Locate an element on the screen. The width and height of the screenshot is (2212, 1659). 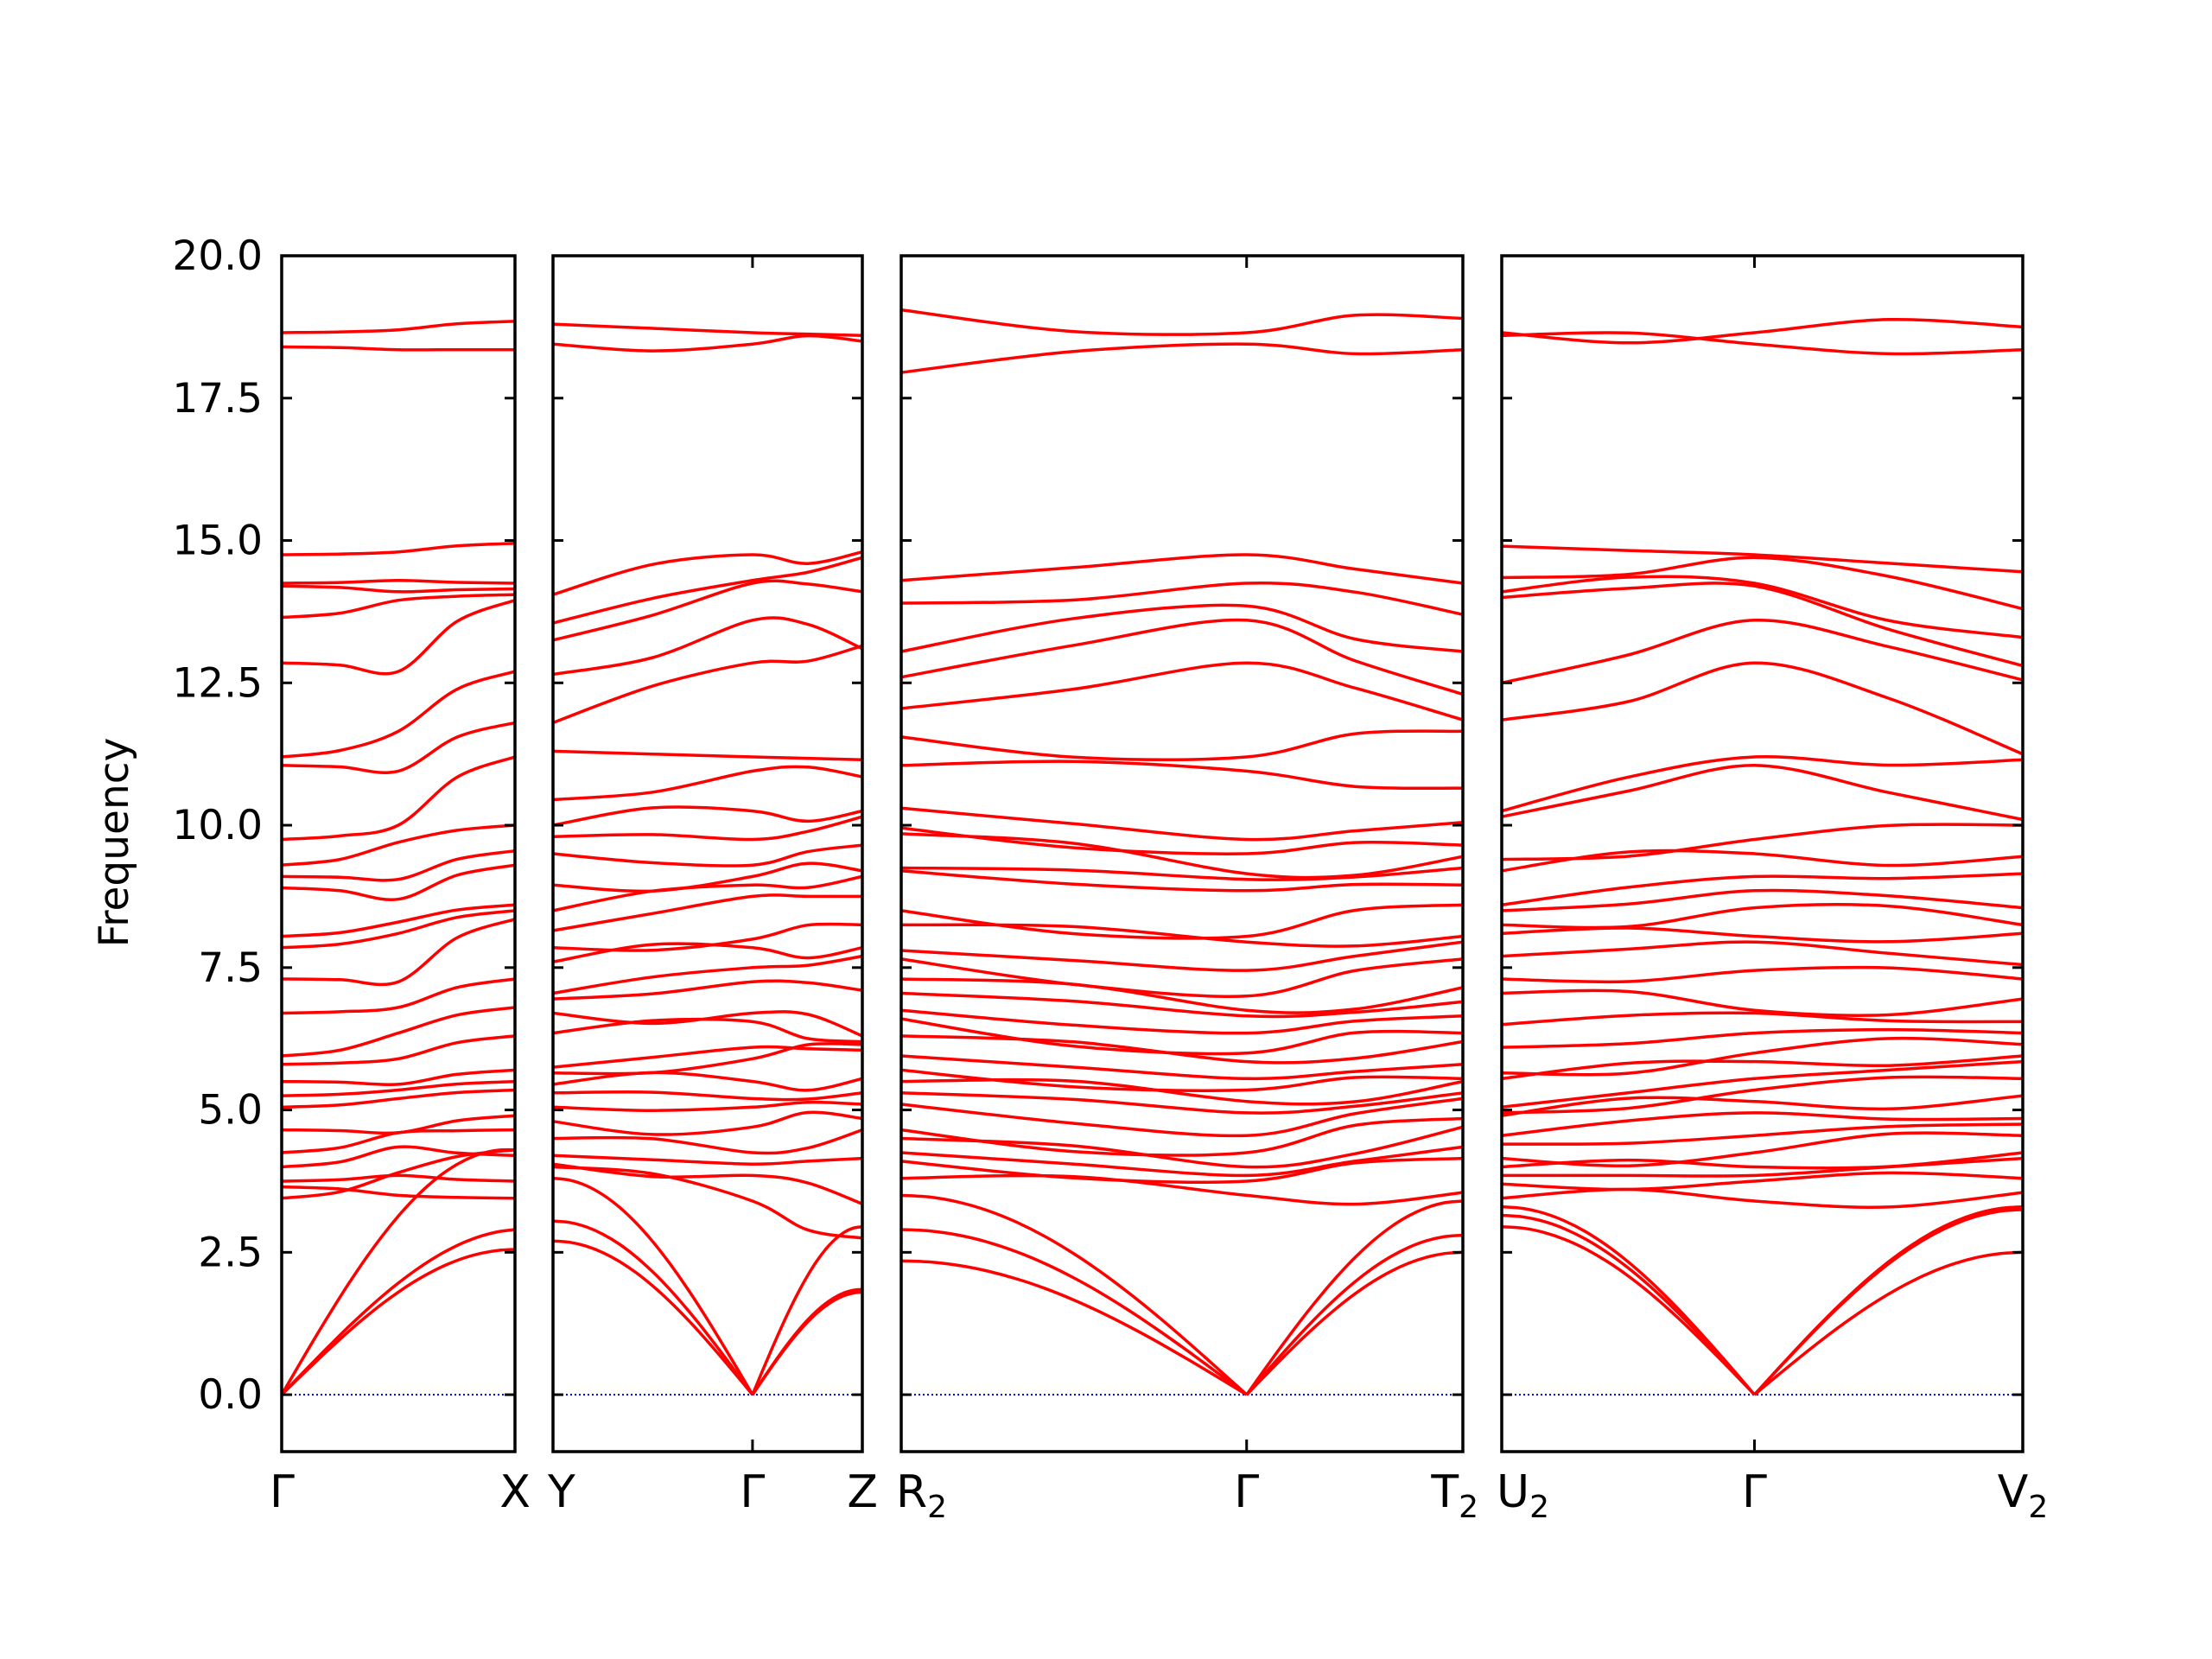
y-tick-label: 15.0 is located at coordinates (217, 541).